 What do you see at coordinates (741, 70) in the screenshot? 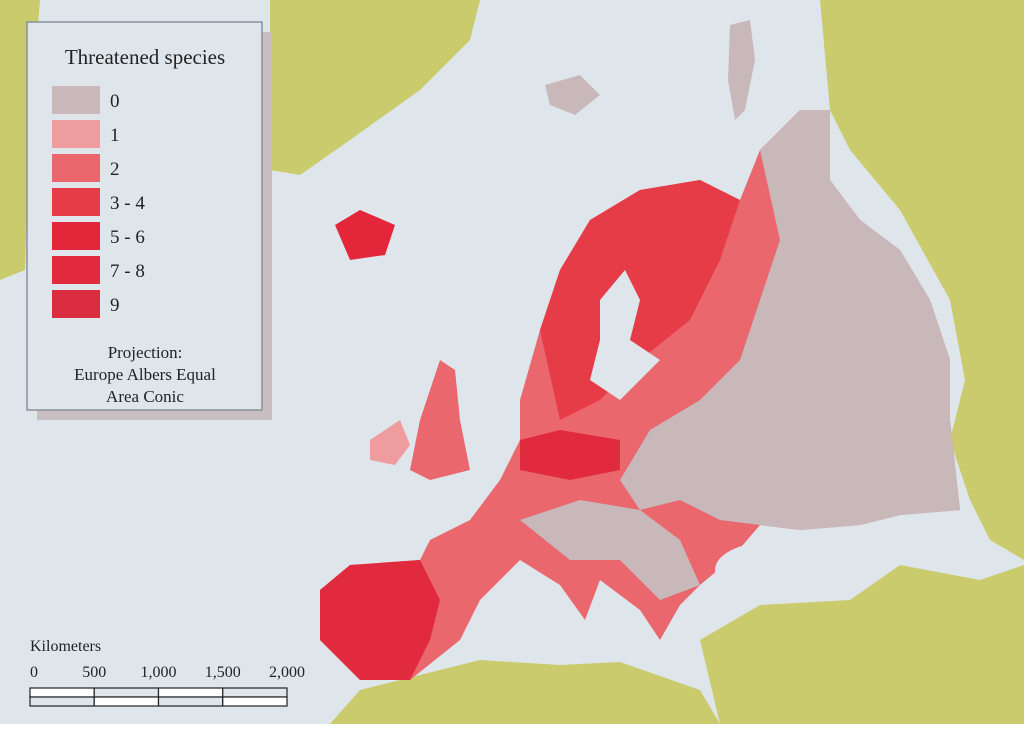
I see `novaya-zemlya` at bounding box center [741, 70].